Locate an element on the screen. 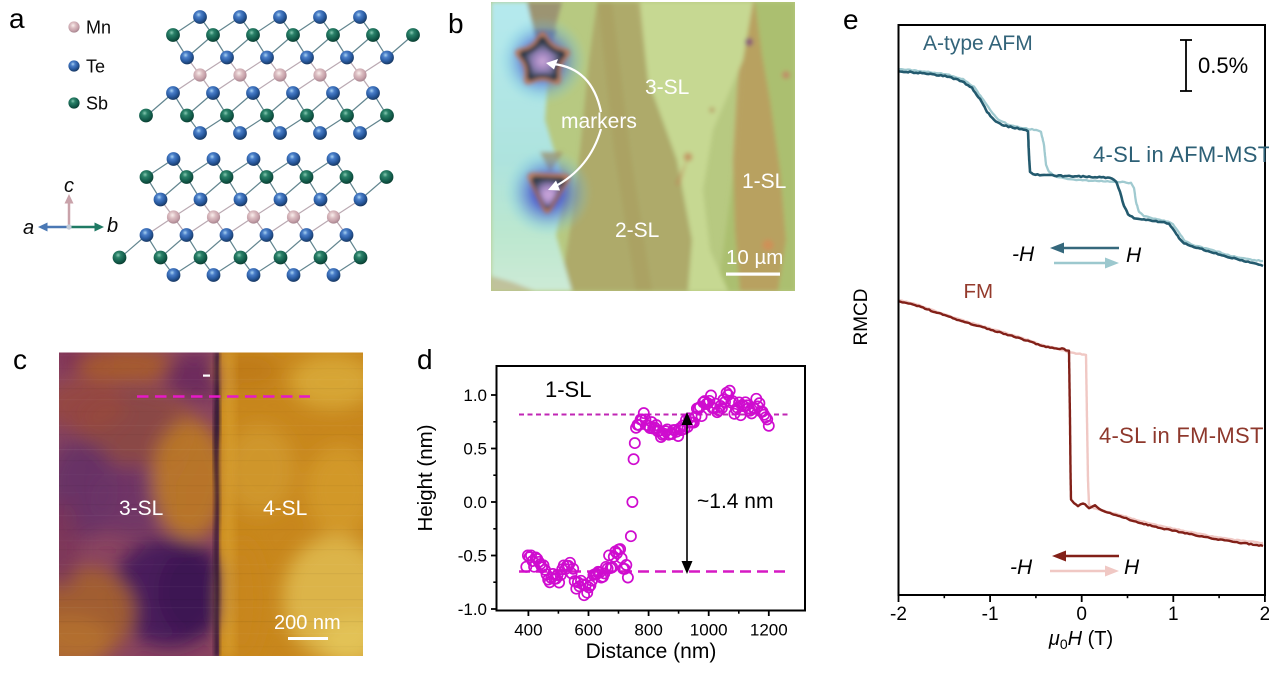  svg-text: 0.5% is located at coordinates (1223, 65).